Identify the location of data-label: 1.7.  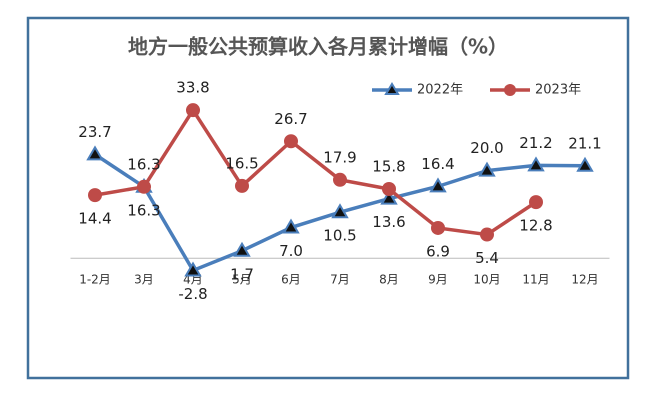
(242, 274).